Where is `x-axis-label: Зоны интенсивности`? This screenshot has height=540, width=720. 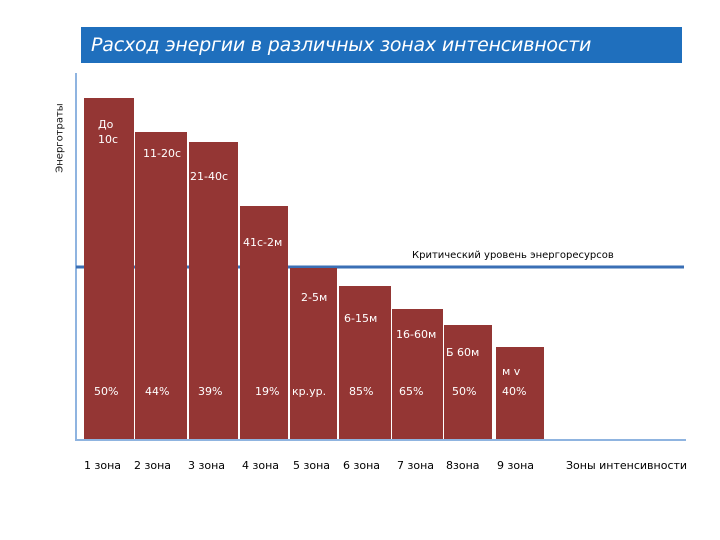
x-axis-label: Зоны интенсивности is located at coordinates (626, 465).